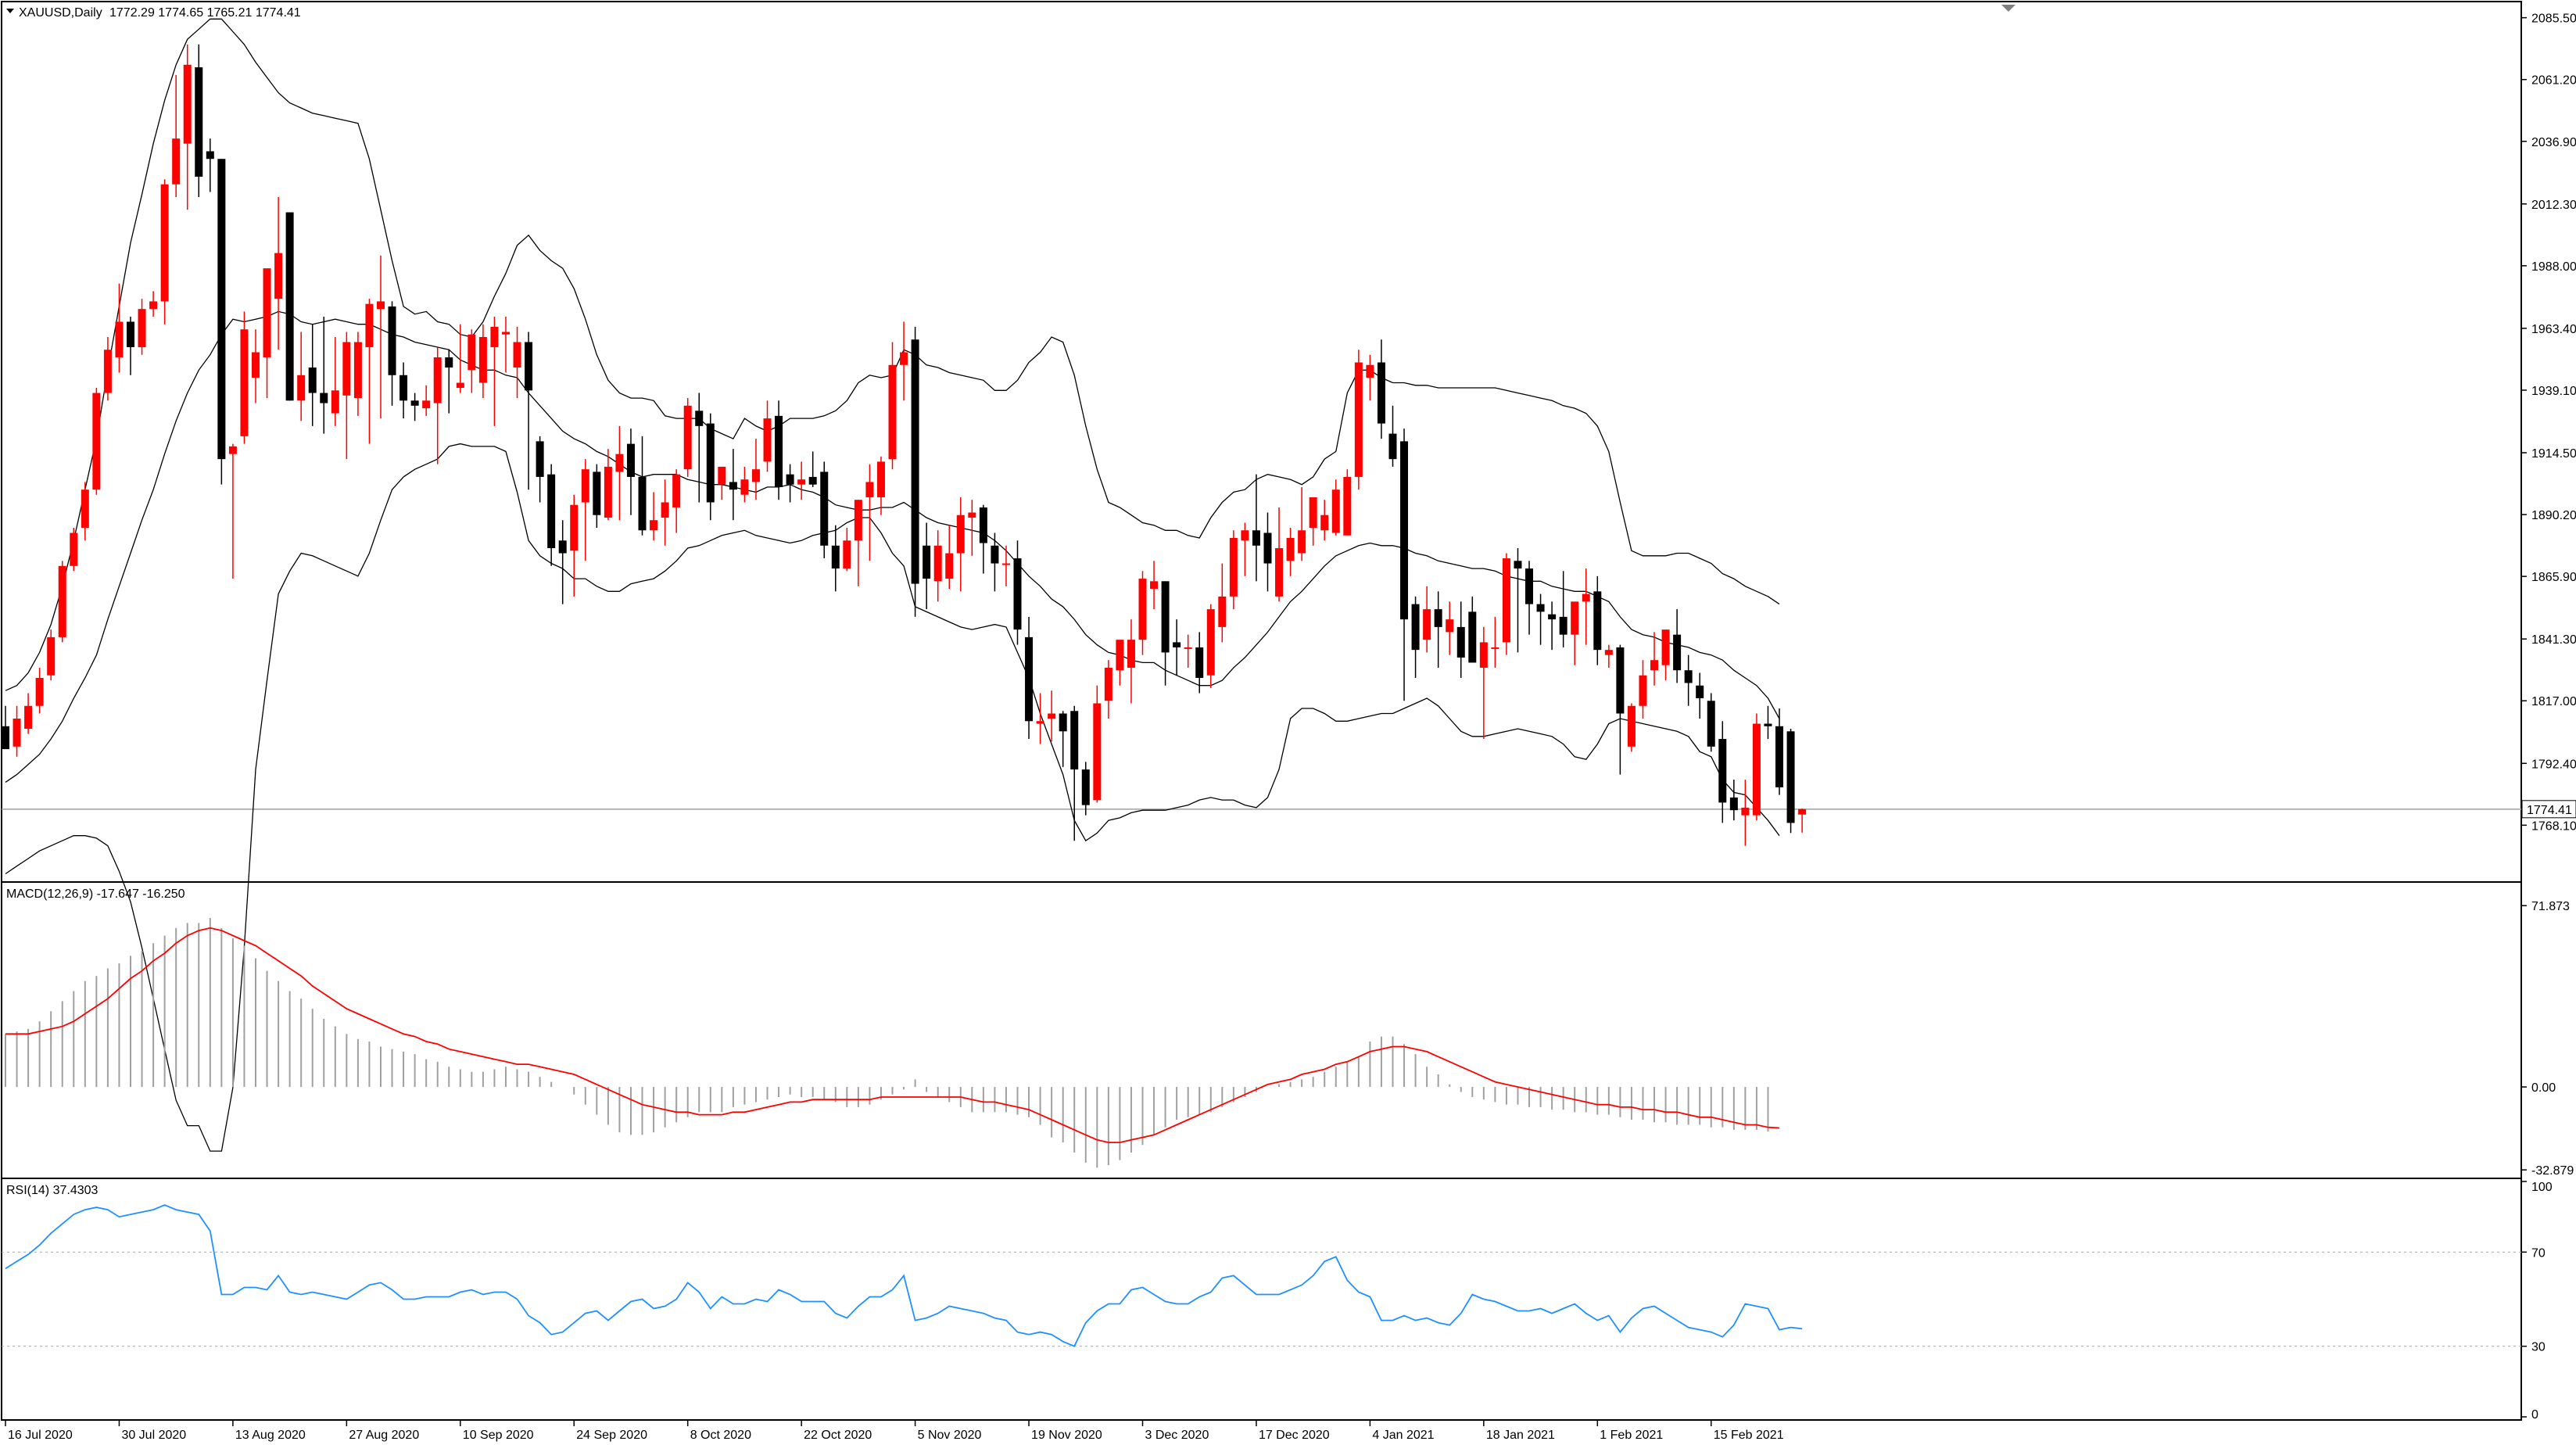 The width and height of the screenshot is (2576, 1445). What do you see at coordinates (1294, 1435) in the screenshot?
I see `time-tick-label: 17 Dec 2020` at bounding box center [1294, 1435].